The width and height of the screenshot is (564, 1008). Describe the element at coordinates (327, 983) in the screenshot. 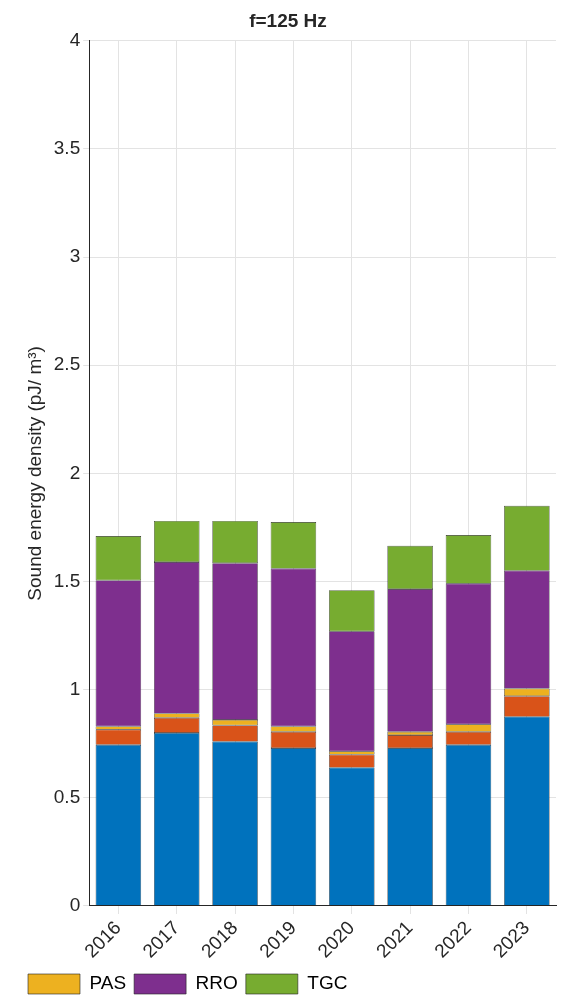

I see `legend-label: TGC` at that location.